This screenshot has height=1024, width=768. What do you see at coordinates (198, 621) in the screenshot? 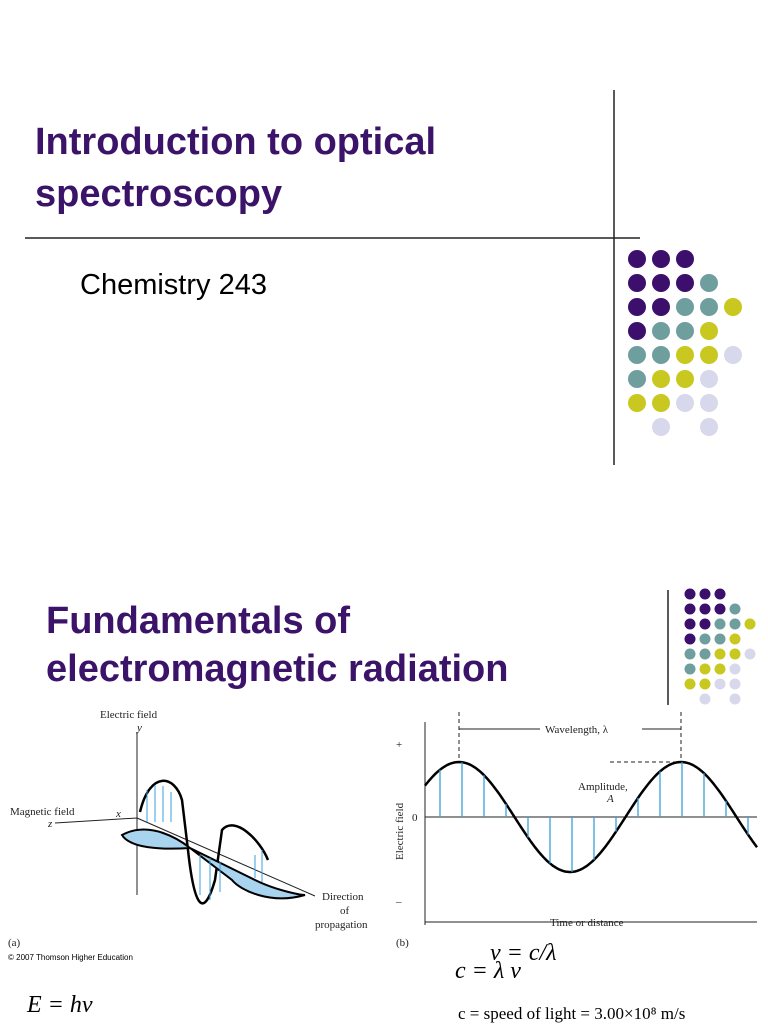
I see `title: Fundamentals of` at bounding box center [198, 621].